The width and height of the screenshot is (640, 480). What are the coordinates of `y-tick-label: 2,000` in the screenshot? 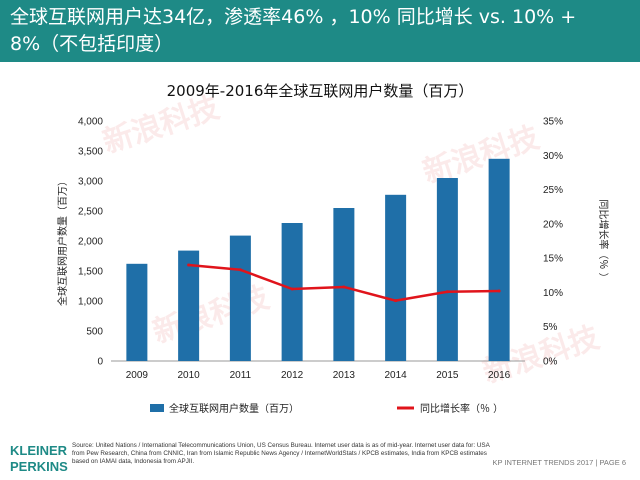 It's located at (90, 242).